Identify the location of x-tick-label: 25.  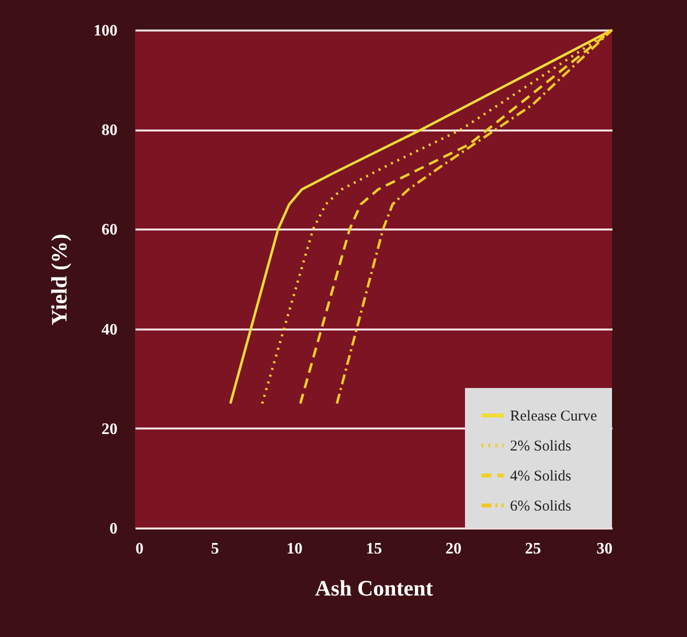
(533, 549).